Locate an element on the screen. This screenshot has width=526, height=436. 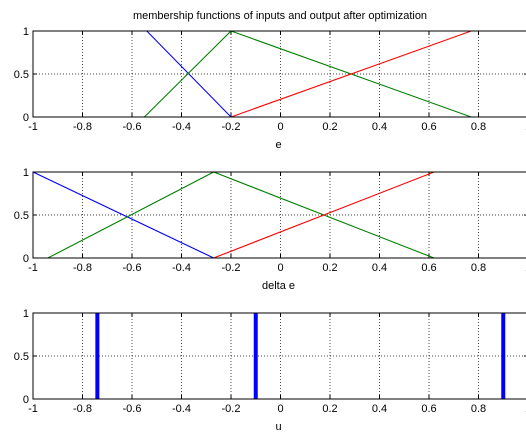
x-axis-label: delta e is located at coordinates (278, 286).